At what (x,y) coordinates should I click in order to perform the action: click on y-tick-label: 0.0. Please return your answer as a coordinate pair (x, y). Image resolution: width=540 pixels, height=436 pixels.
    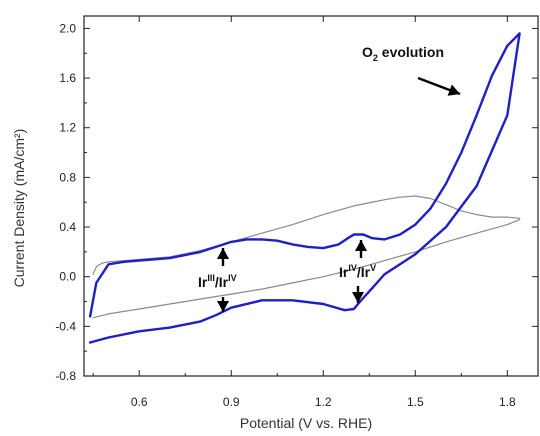
    Looking at the image, I should click on (67, 277).